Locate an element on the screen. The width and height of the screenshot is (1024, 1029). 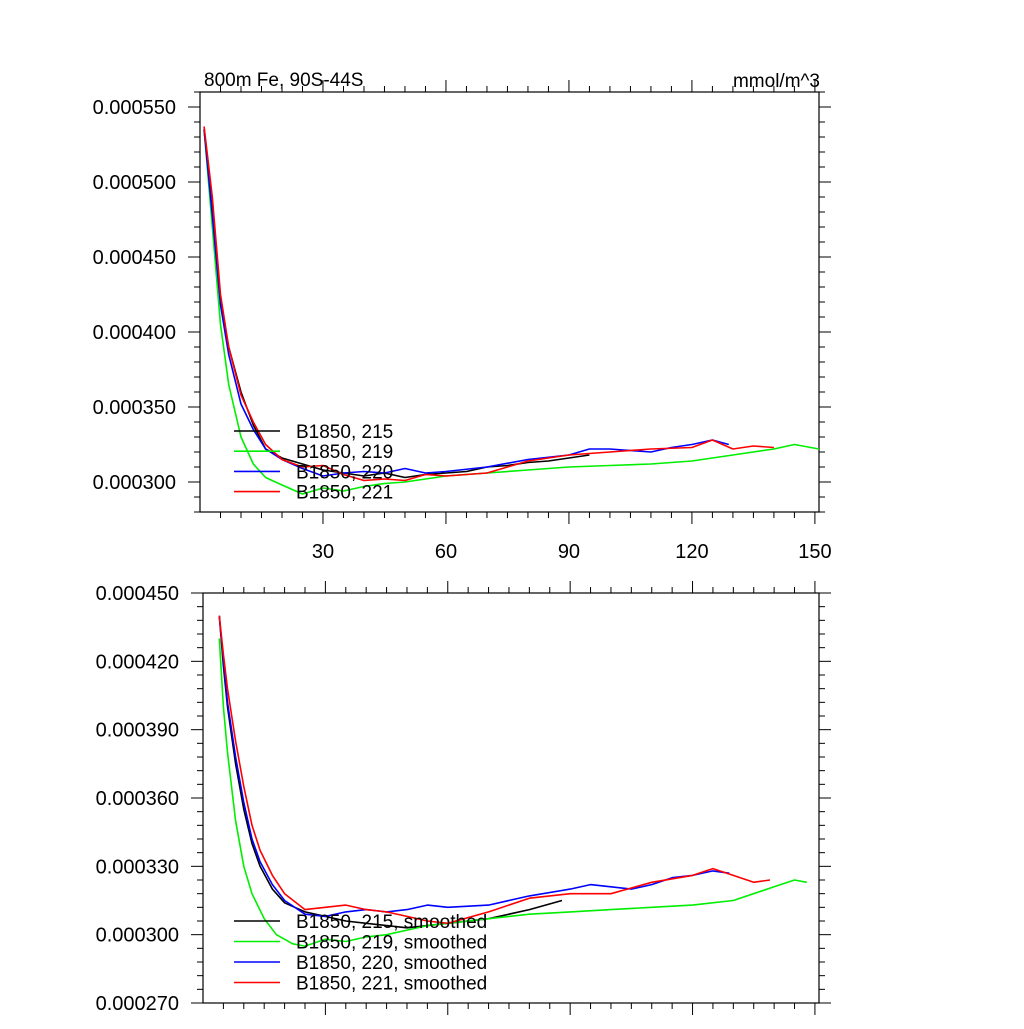
legend-label: B1850, 215, smoothed is located at coordinates (391, 922).